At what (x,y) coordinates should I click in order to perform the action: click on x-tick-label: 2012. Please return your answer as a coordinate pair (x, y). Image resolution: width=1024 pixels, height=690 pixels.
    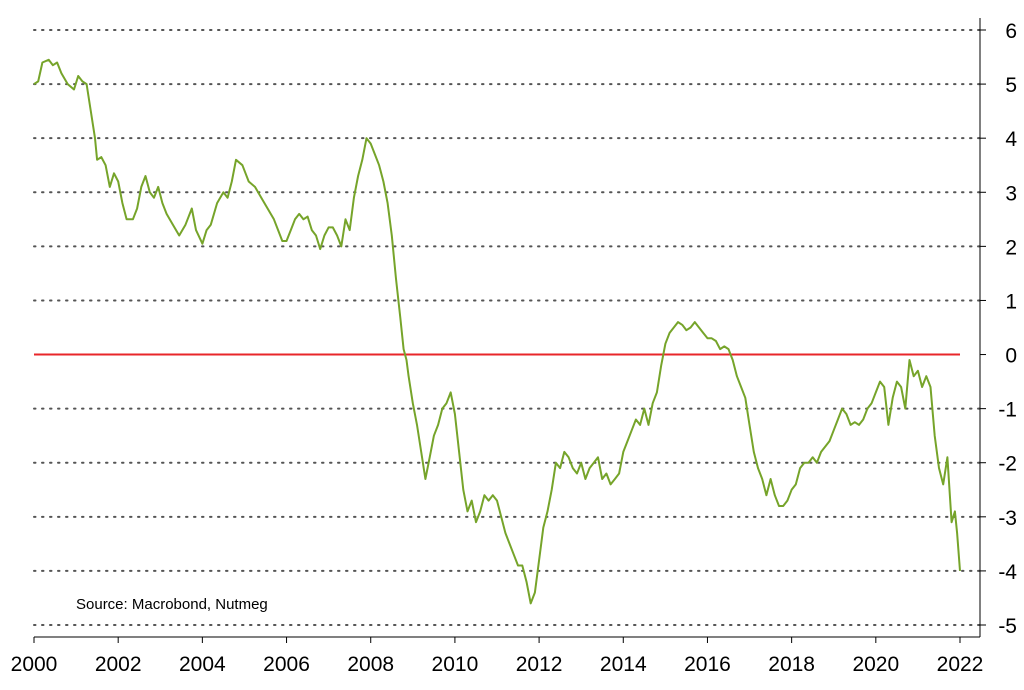
    Looking at the image, I should click on (539, 664).